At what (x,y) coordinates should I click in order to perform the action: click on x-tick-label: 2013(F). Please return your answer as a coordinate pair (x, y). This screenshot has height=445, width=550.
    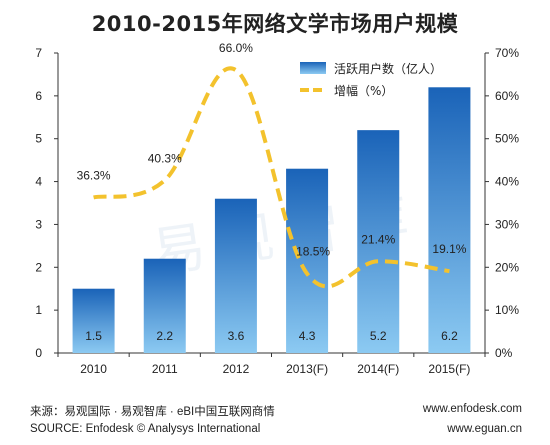
    Looking at the image, I should click on (307, 369).